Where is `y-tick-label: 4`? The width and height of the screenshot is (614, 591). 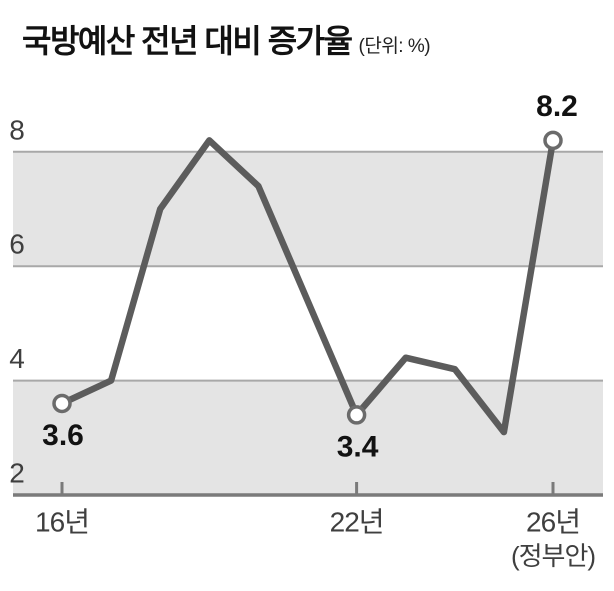
y-tick-label: 4 is located at coordinates (17, 358).